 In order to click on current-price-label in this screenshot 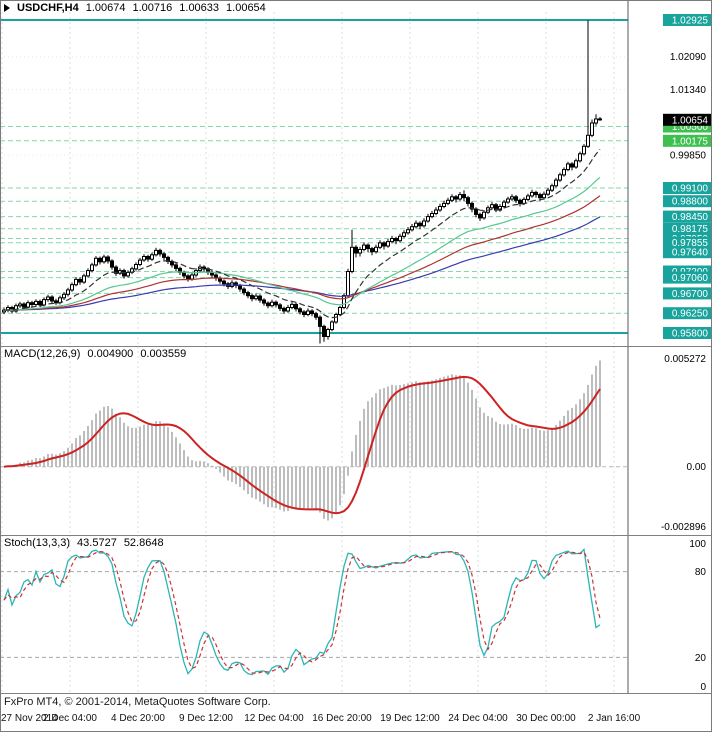, I will do `click(687, 119)`.